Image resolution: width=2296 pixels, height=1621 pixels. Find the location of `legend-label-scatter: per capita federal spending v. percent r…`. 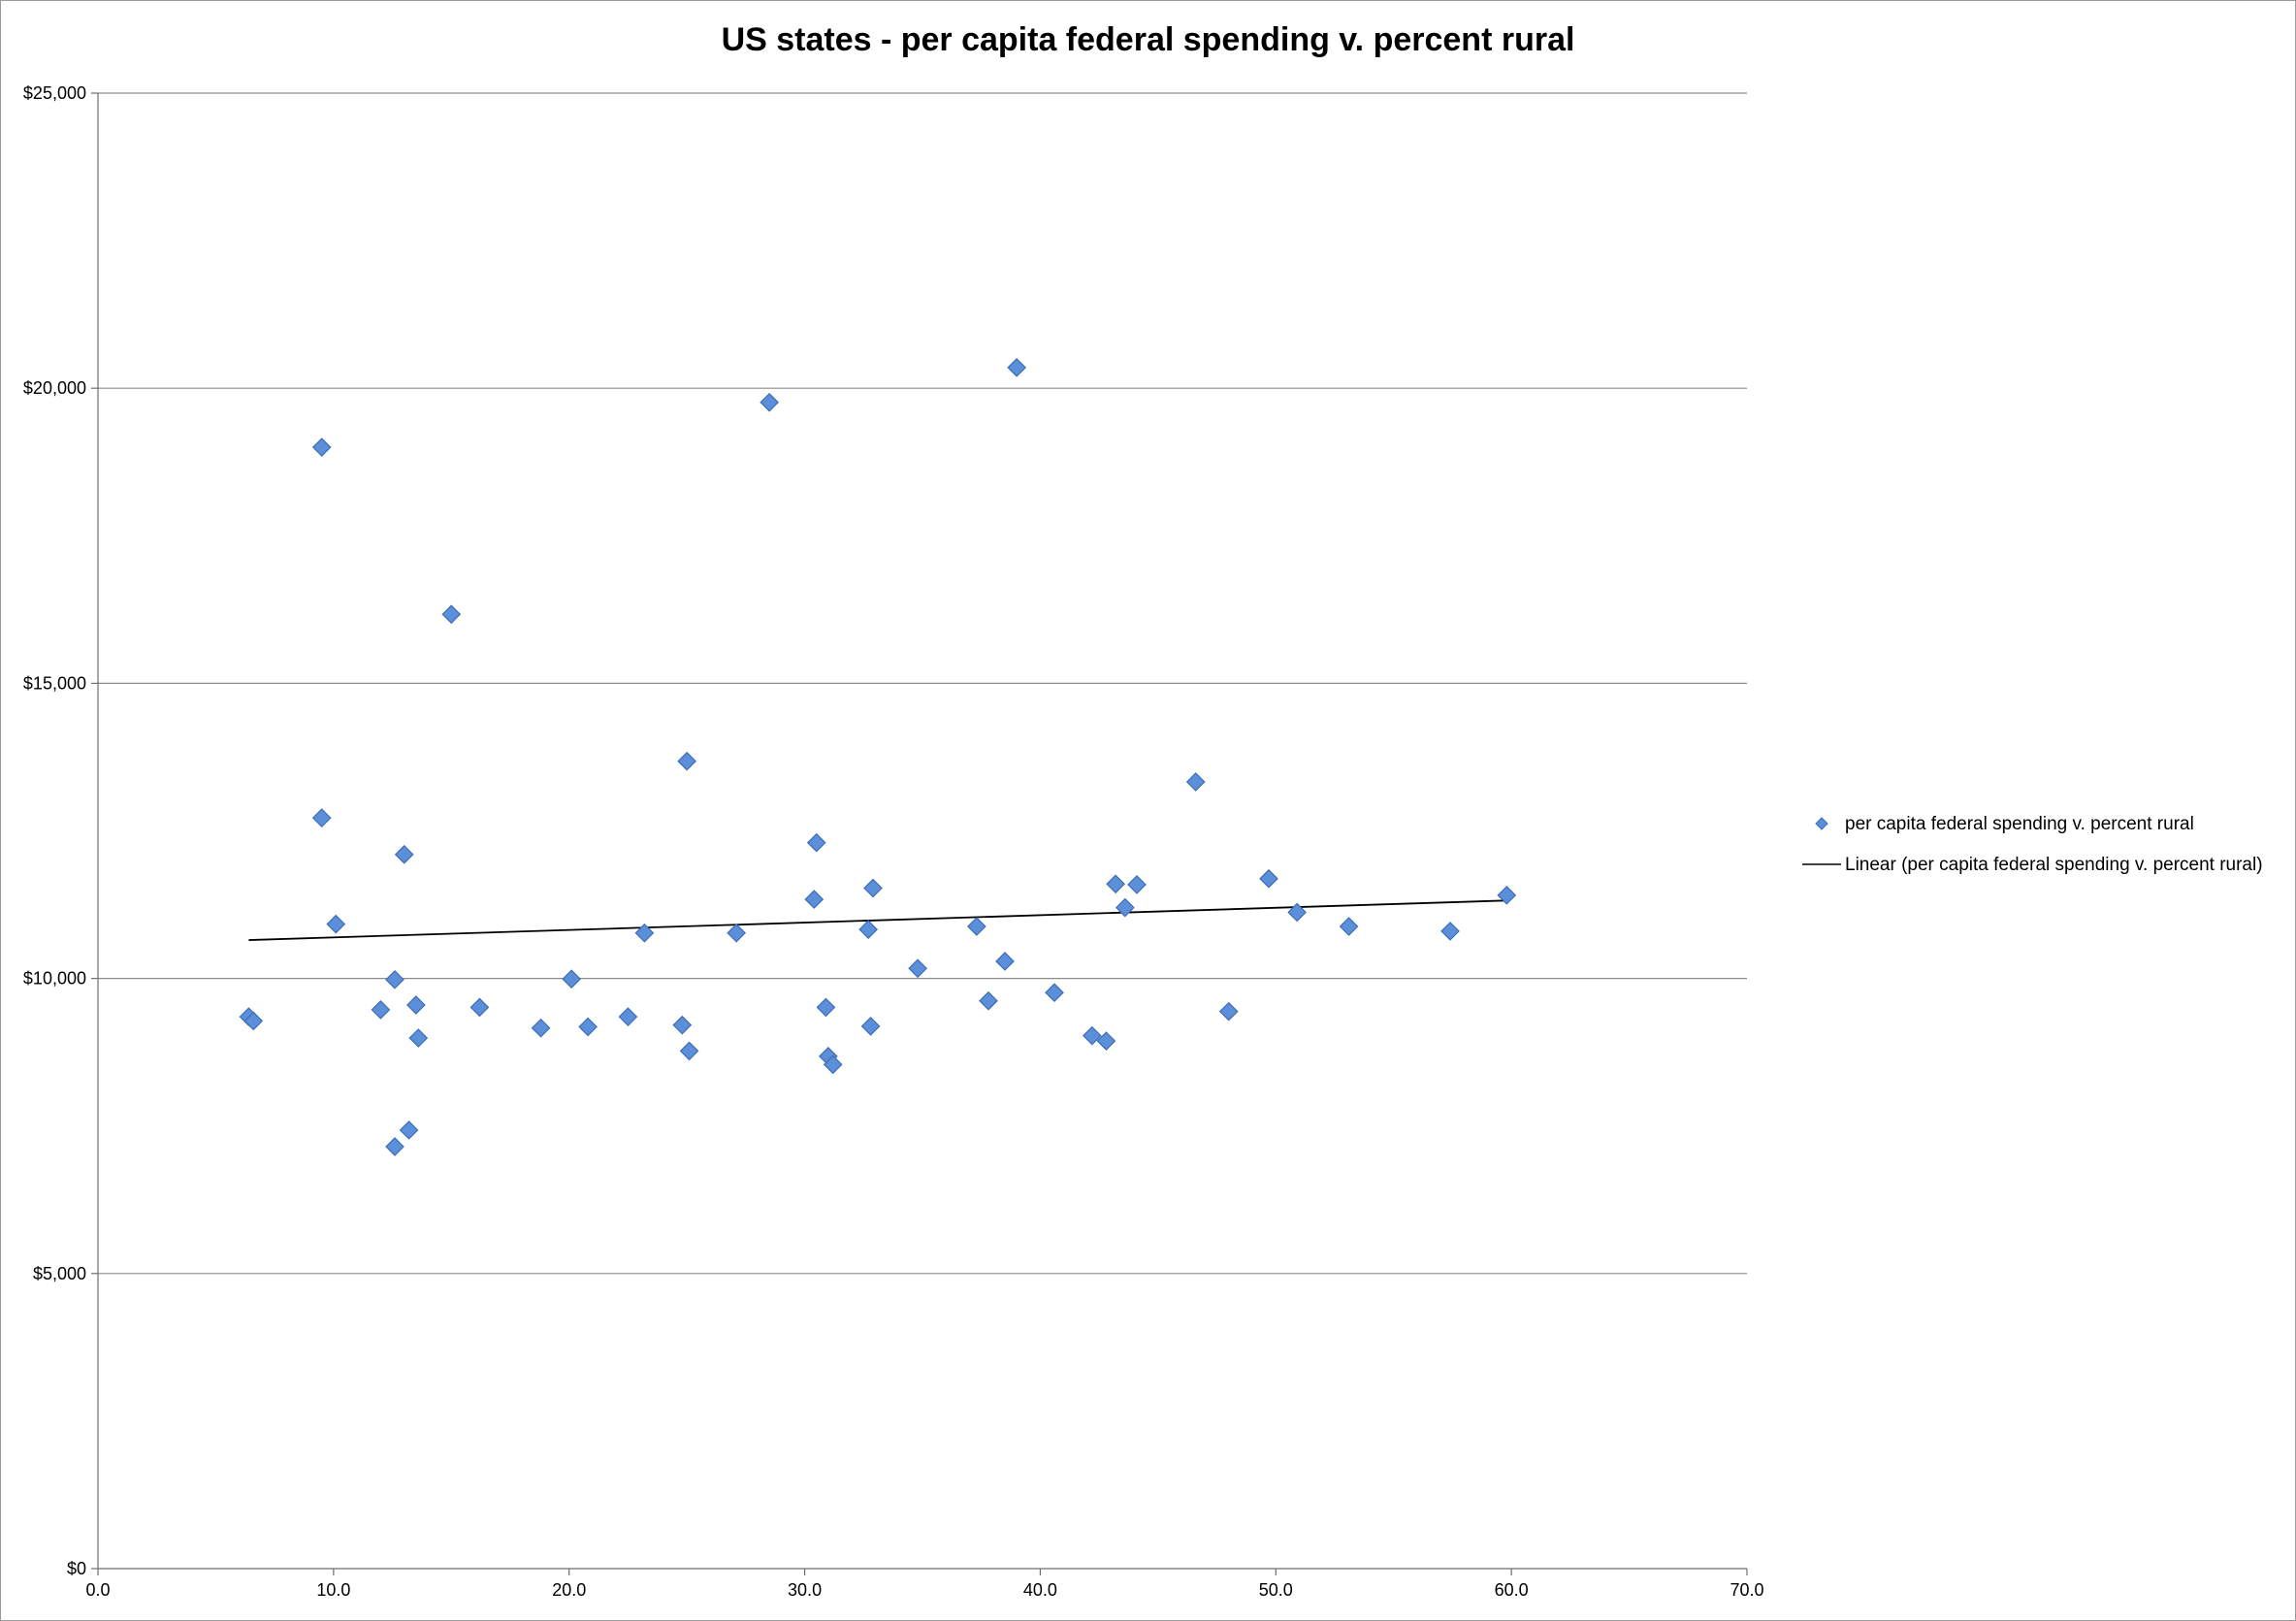

legend-label-scatter: per capita federal spending v. percent r… is located at coordinates (2019, 824).